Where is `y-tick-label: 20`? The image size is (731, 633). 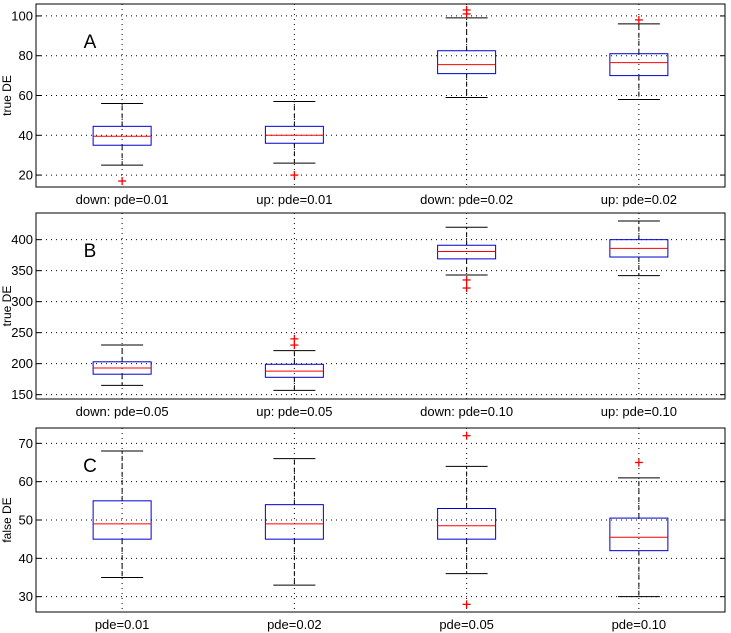 y-tick-label: 20 is located at coordinates (26, 175).